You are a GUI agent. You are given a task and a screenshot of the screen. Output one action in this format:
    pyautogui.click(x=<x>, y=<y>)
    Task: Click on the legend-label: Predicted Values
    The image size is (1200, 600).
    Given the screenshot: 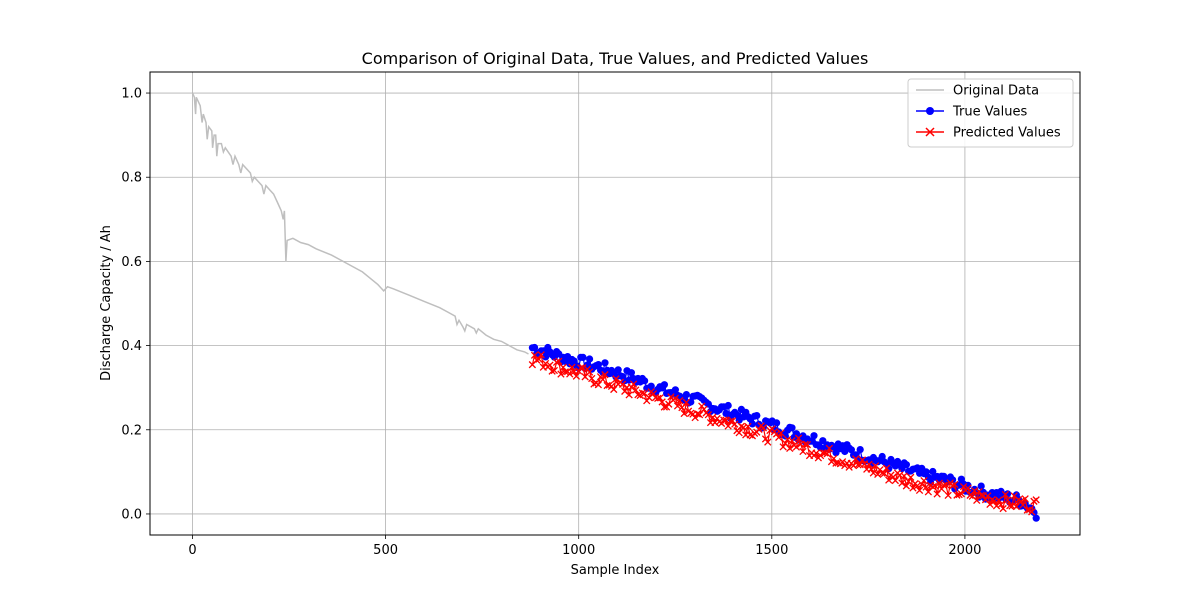 What is the action you would take?
    pyautogui.click(x=1007, y=133)
    